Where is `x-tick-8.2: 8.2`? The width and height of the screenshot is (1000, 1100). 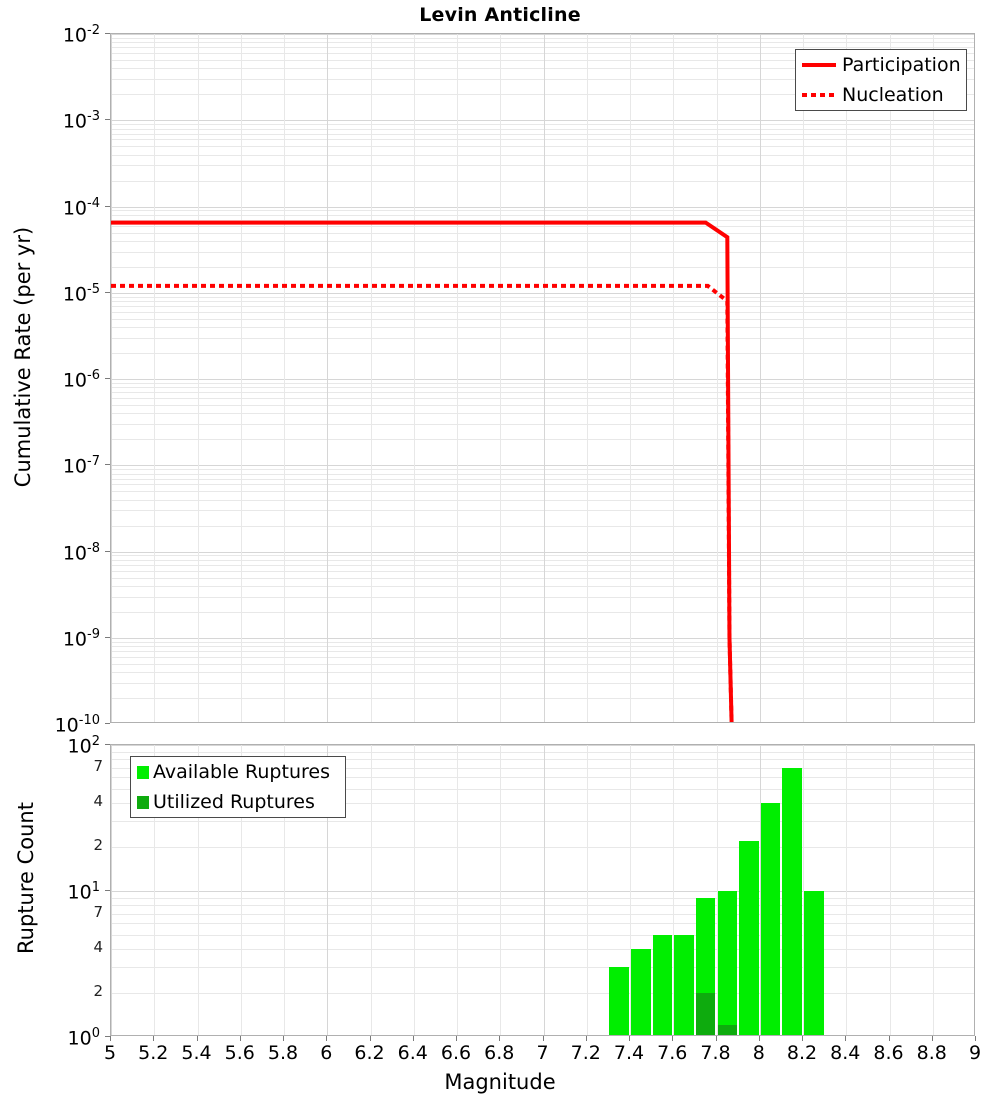 x-tick-8.2: 8.2 is located at coordinates (802, 1053).